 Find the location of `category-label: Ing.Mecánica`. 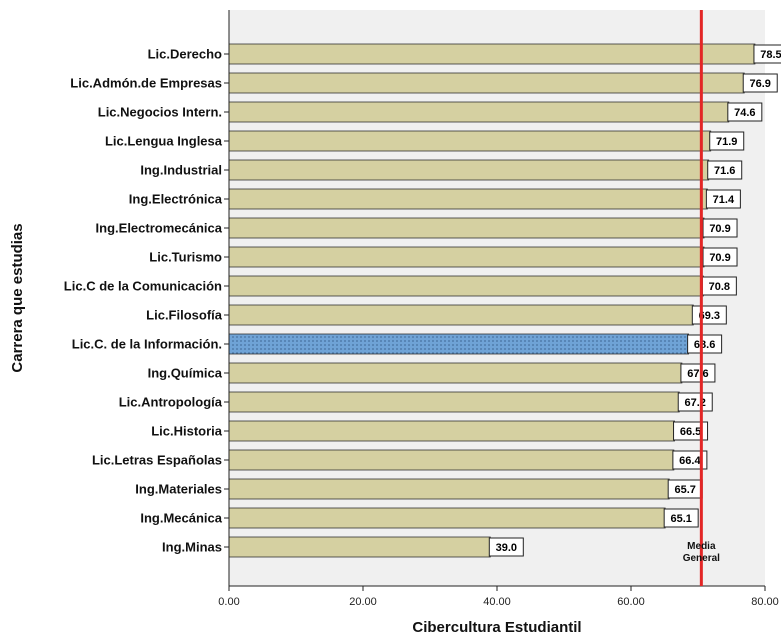

category-label: Ing.Mecánica is located at coordinates (181, 518).